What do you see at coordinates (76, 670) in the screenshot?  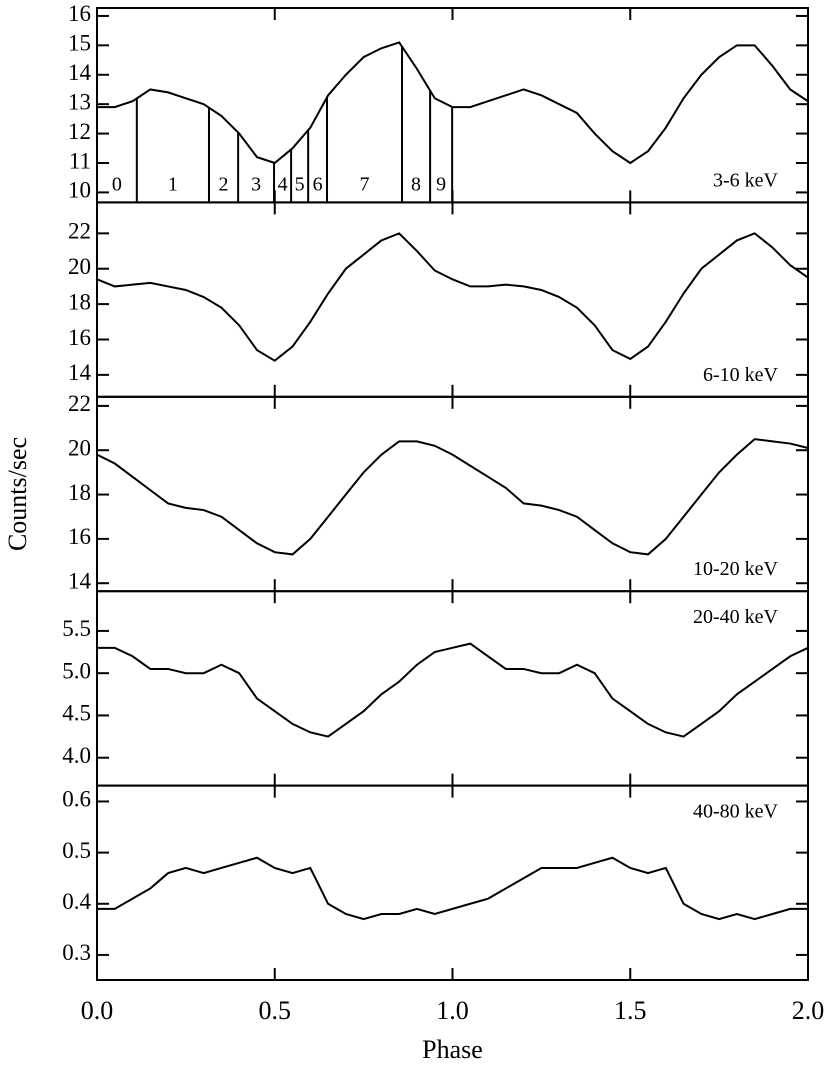 I see `y-tick-label: 5.0` at bounding box center [76, 670].